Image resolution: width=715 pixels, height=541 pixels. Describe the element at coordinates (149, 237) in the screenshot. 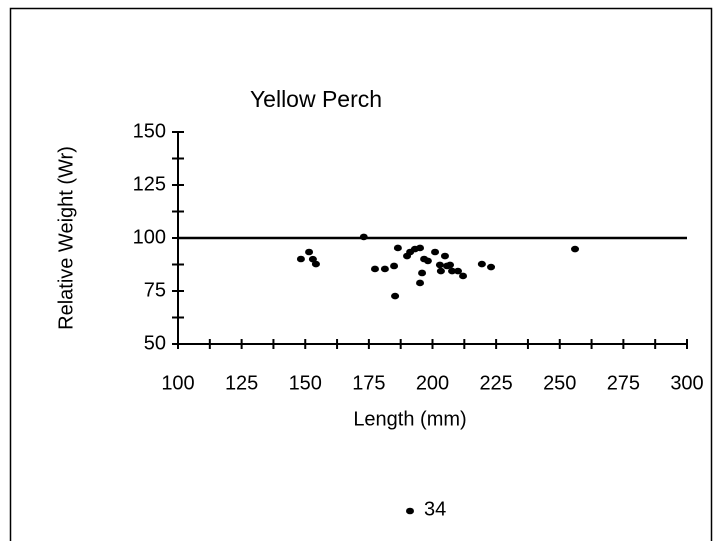

I see `y-tick-label: 100` at that location.